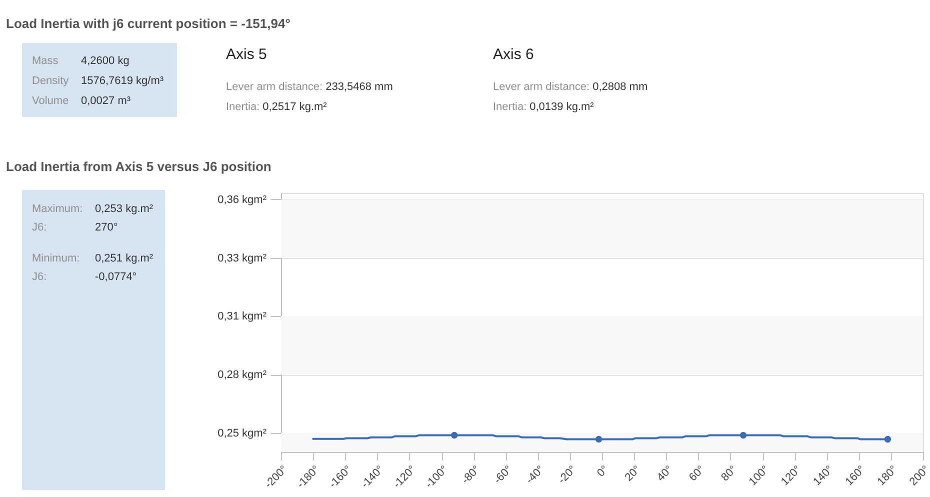 This screenshot has height=497, width=930. What do you see at coordinates (620, 87) in the screenshot?
I see `text: 0,2808 mm` at bounding box center [620, 87].